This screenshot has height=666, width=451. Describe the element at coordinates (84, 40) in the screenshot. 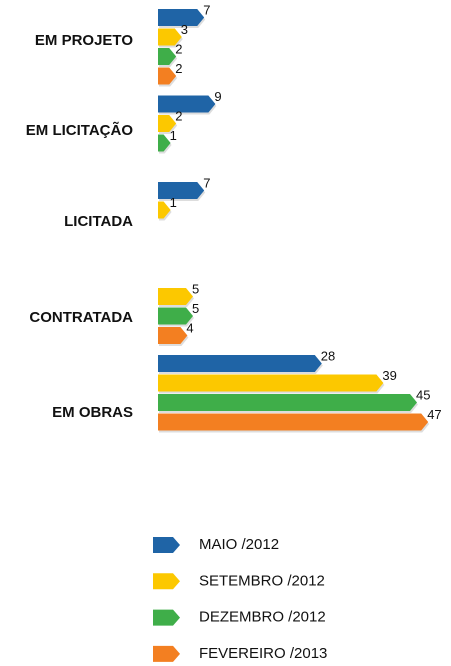

I see `category-label: EM PROJETO` at that location.